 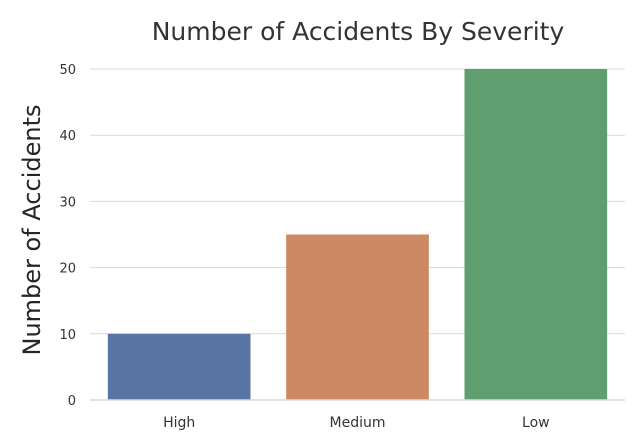 What do you see at coordinates (358, 31) in the screenshot?
I see `chart-title: Number of Accidents By Severity` at bounding box center [358, 31].